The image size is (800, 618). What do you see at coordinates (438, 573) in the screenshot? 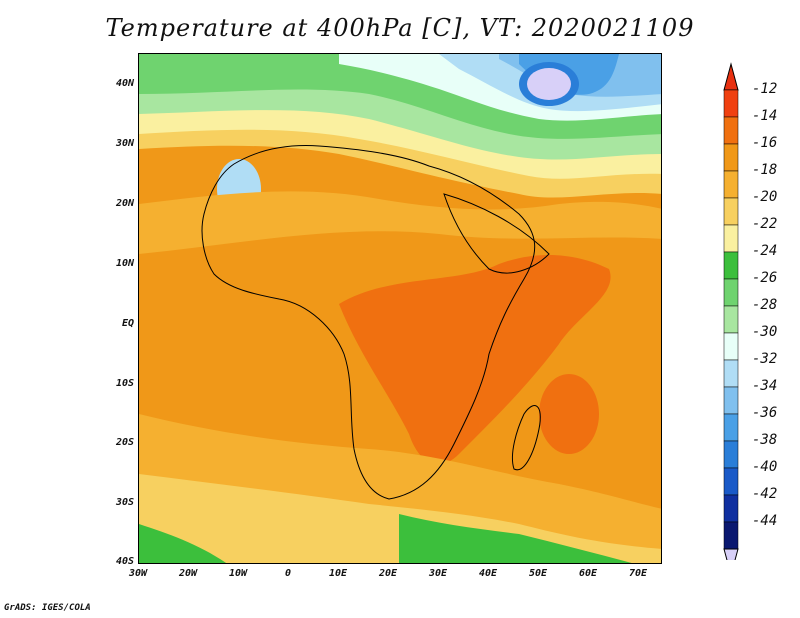
I see `lon-label-30e: 30E` at bounding box center [438, 573].